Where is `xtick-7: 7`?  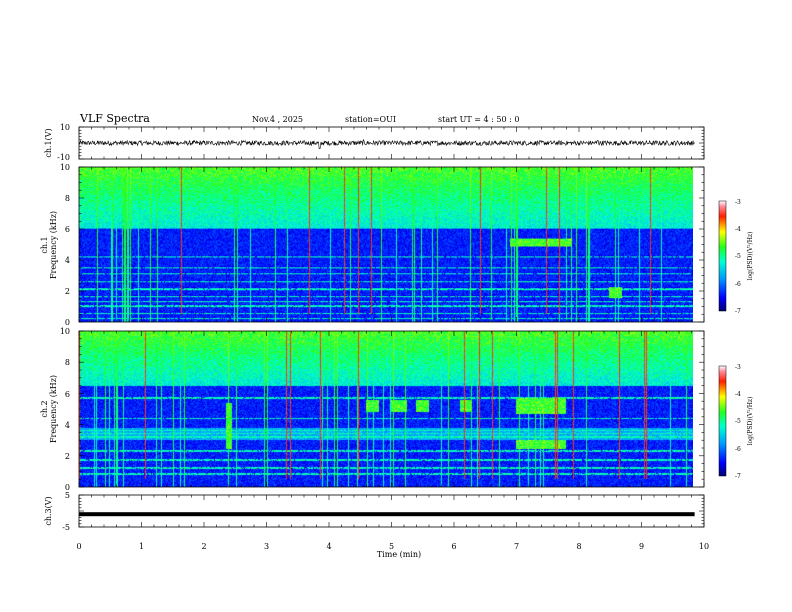
xtick-7: 7 is located at coordinates (516, 546).